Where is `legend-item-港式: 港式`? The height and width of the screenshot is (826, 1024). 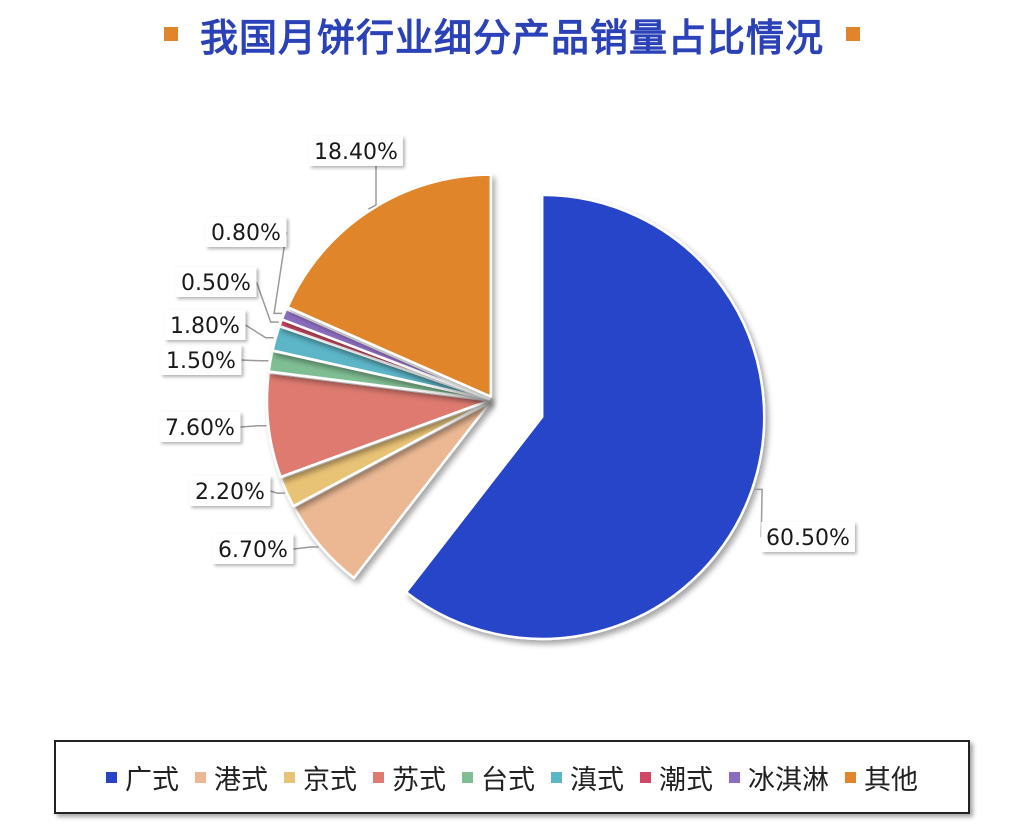
legend-item-港式: 港式 is located at coordinates (231, 777).